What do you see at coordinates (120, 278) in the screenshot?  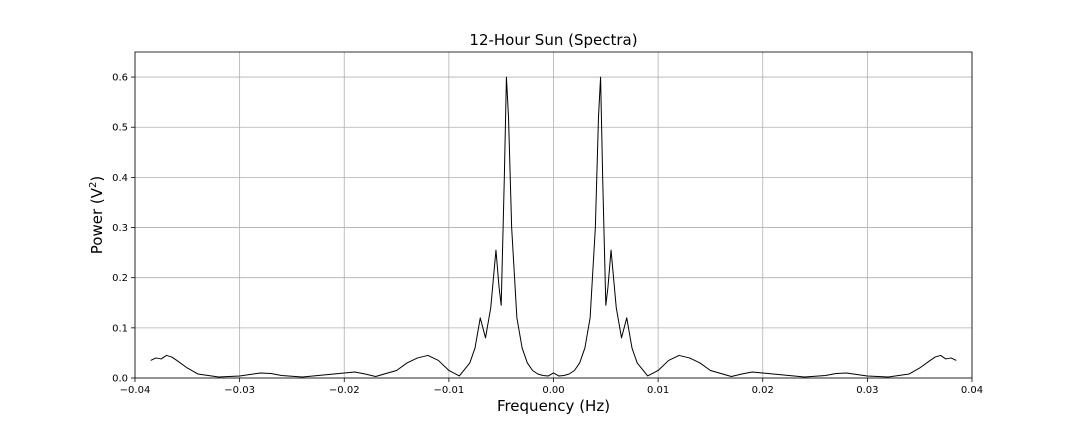 I see `y-tick-label: 0.2` at bounding box center [120, 278].